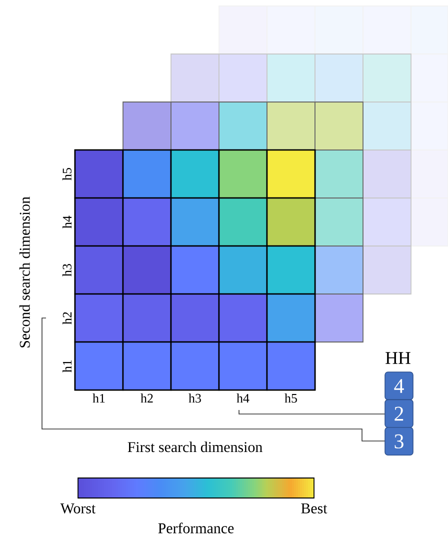  I want to click on y-axis-title: Second search dimension, so click(24, 272).